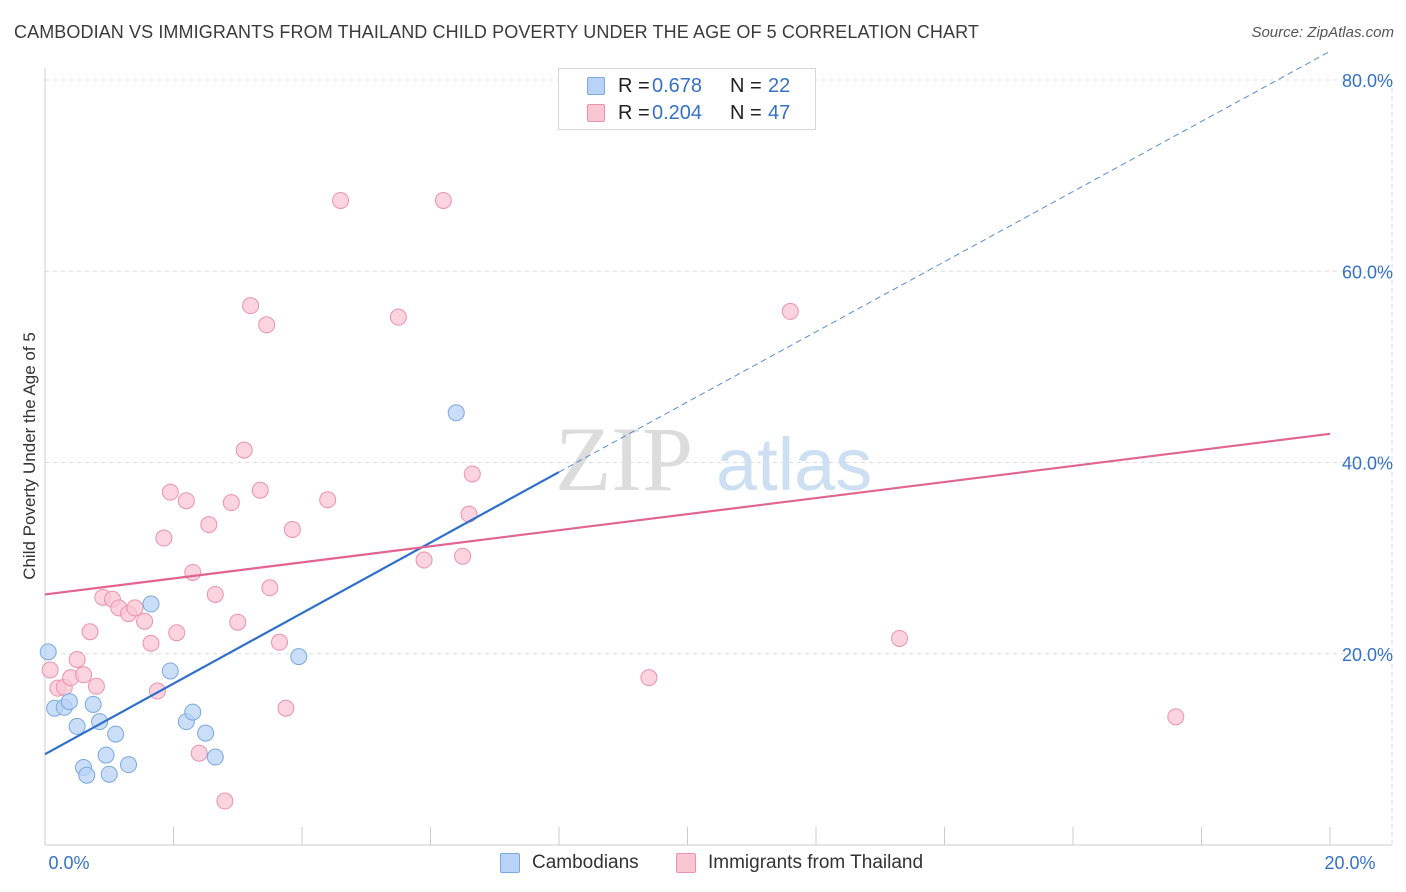  What do you see at coordinates (302, 613) in the screenshot?
I see `cambodians-trend-line` at bounding box center [302, 613].